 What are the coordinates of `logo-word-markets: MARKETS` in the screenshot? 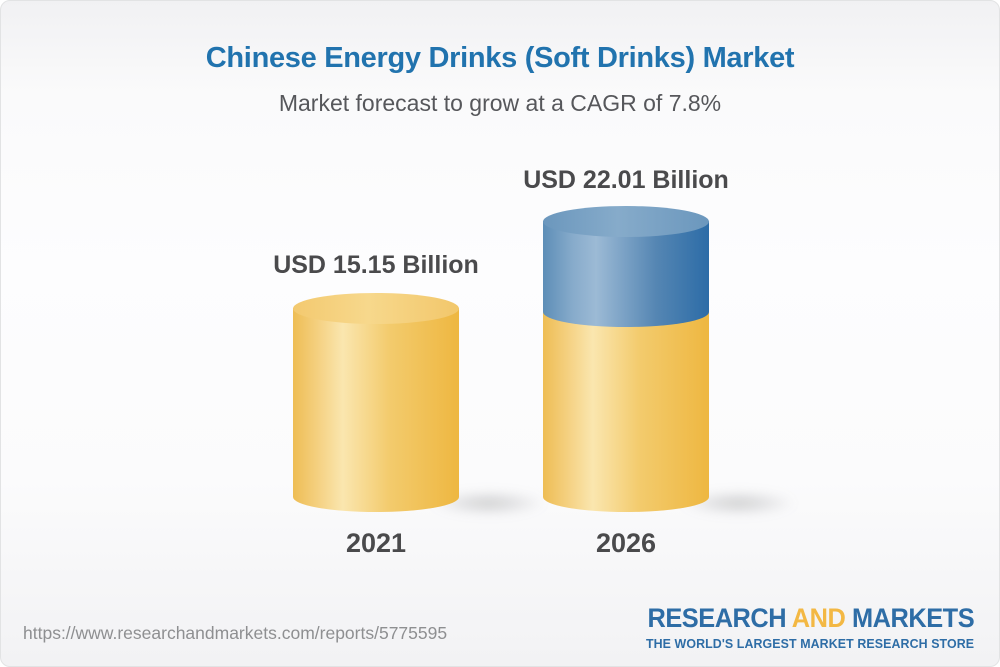 It's located at (913, 618).